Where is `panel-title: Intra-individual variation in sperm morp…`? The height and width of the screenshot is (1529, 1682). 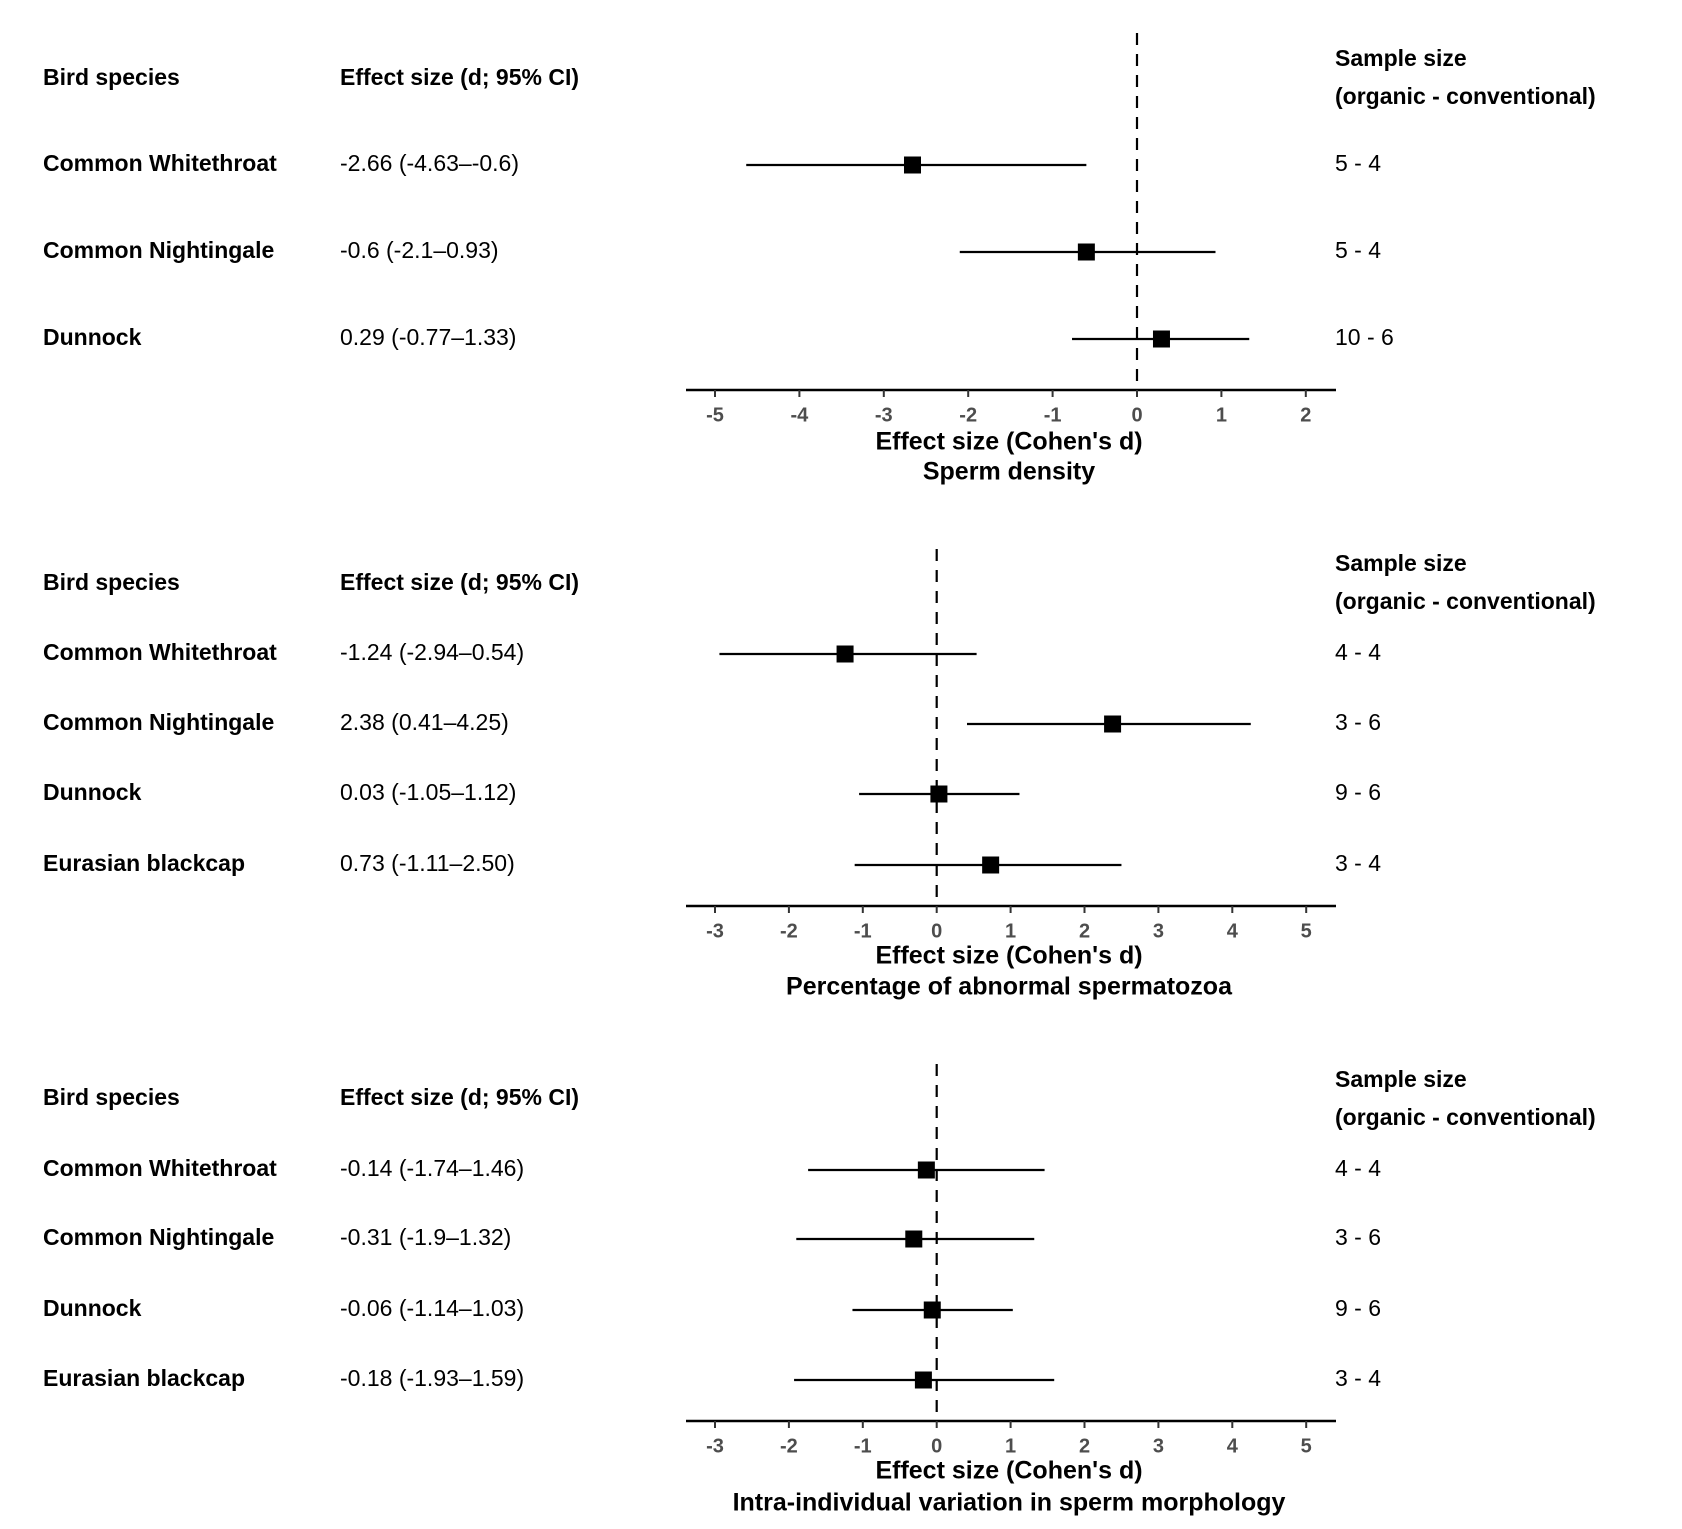
panel-title: Intra-individual variation in sperm morp… is located at coordinates (1009, 1503).